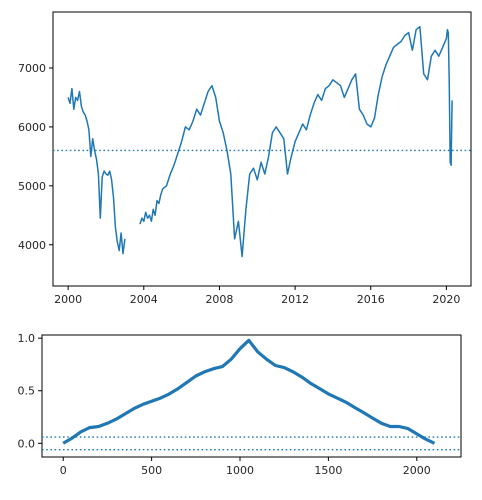 The height and width of the screenshot is (500, 482). What do you see at coordinates (32, 127) in the screenshot?
I see `y-tick-label: 6000` at bounding box center [32, 127].